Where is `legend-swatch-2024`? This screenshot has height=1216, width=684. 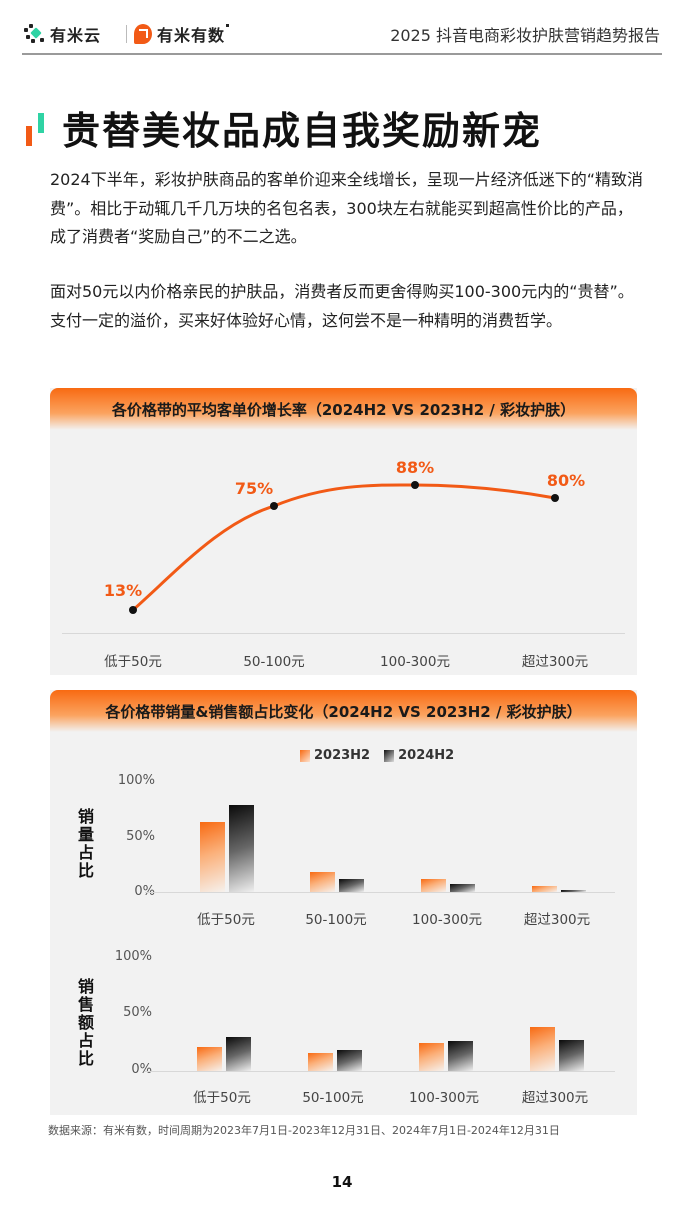
legend-swatch-2024 is located at coordinates (389, 755).